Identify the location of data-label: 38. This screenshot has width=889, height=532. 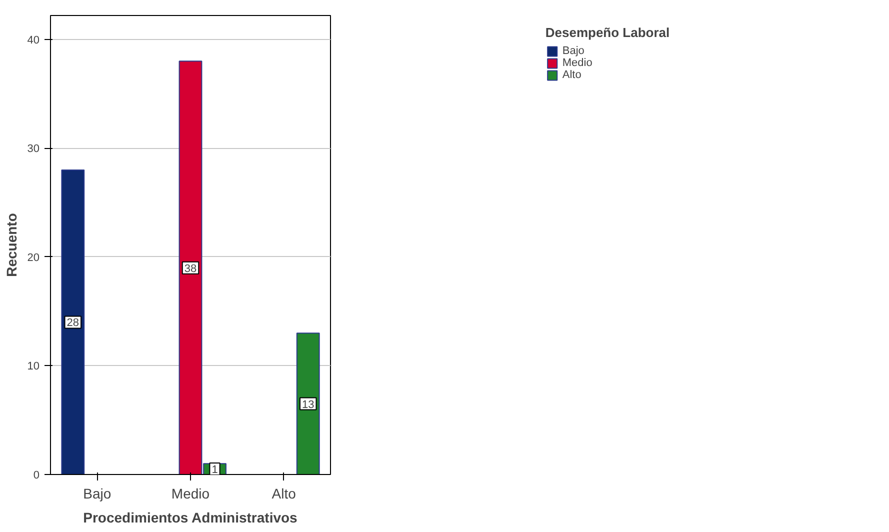
(190, 268).